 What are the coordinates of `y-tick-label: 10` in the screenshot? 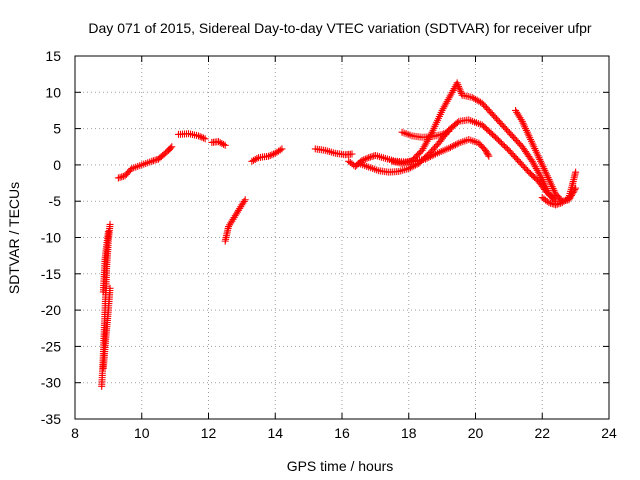 It's located at (53, 92).